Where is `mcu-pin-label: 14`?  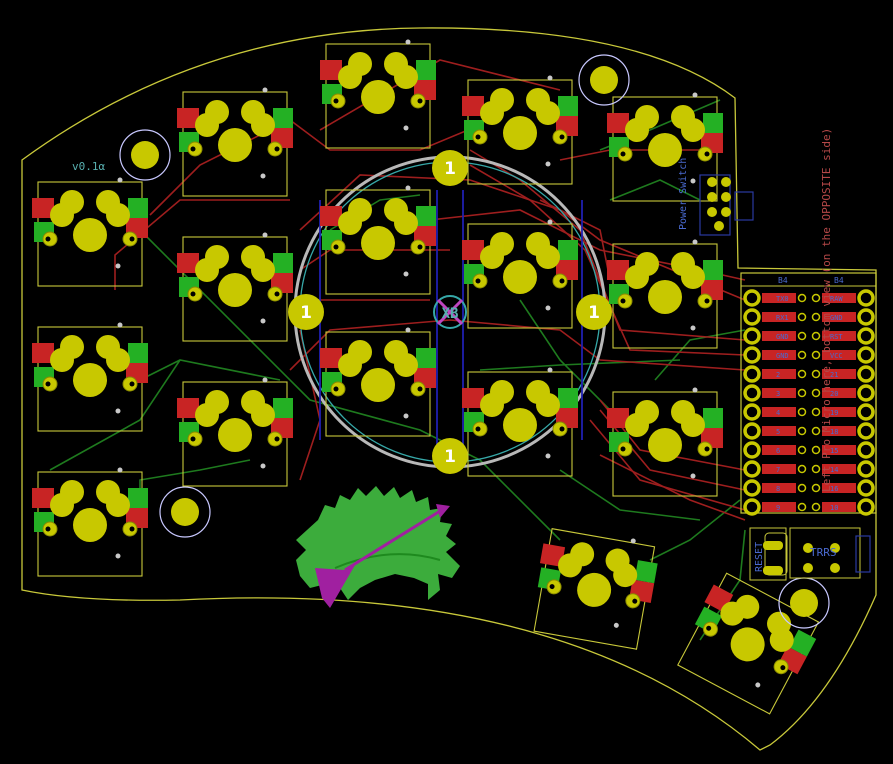
mcu-pin-label: 14 is located at coordinates (834, 470).